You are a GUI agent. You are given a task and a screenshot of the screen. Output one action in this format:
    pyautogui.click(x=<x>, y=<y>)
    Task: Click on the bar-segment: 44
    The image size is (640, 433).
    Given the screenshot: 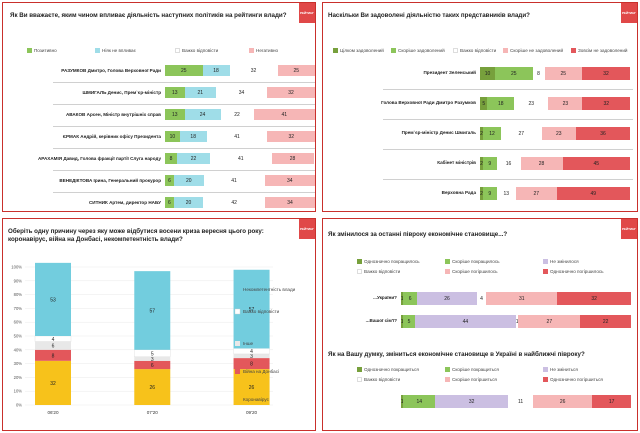 What is the action you would take?
    pyautogui.click(x=465, y=321)
    